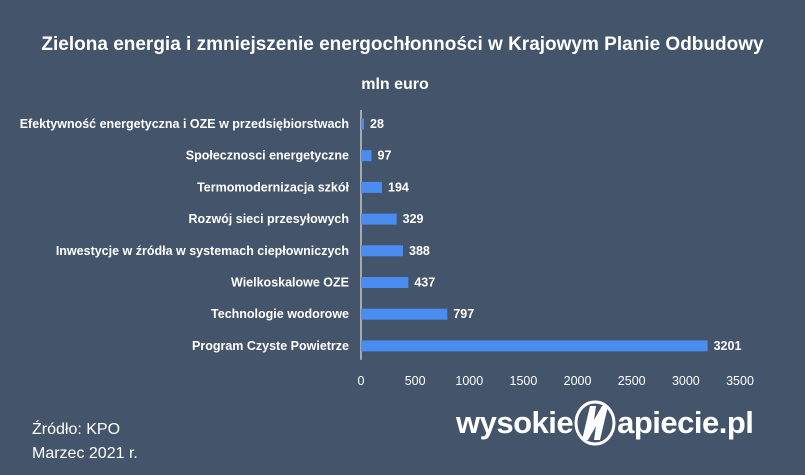  Describe the element at coordinates (267, 156) in the screenshot. I see `category-label: Społecznosci energetyczne` at that location.